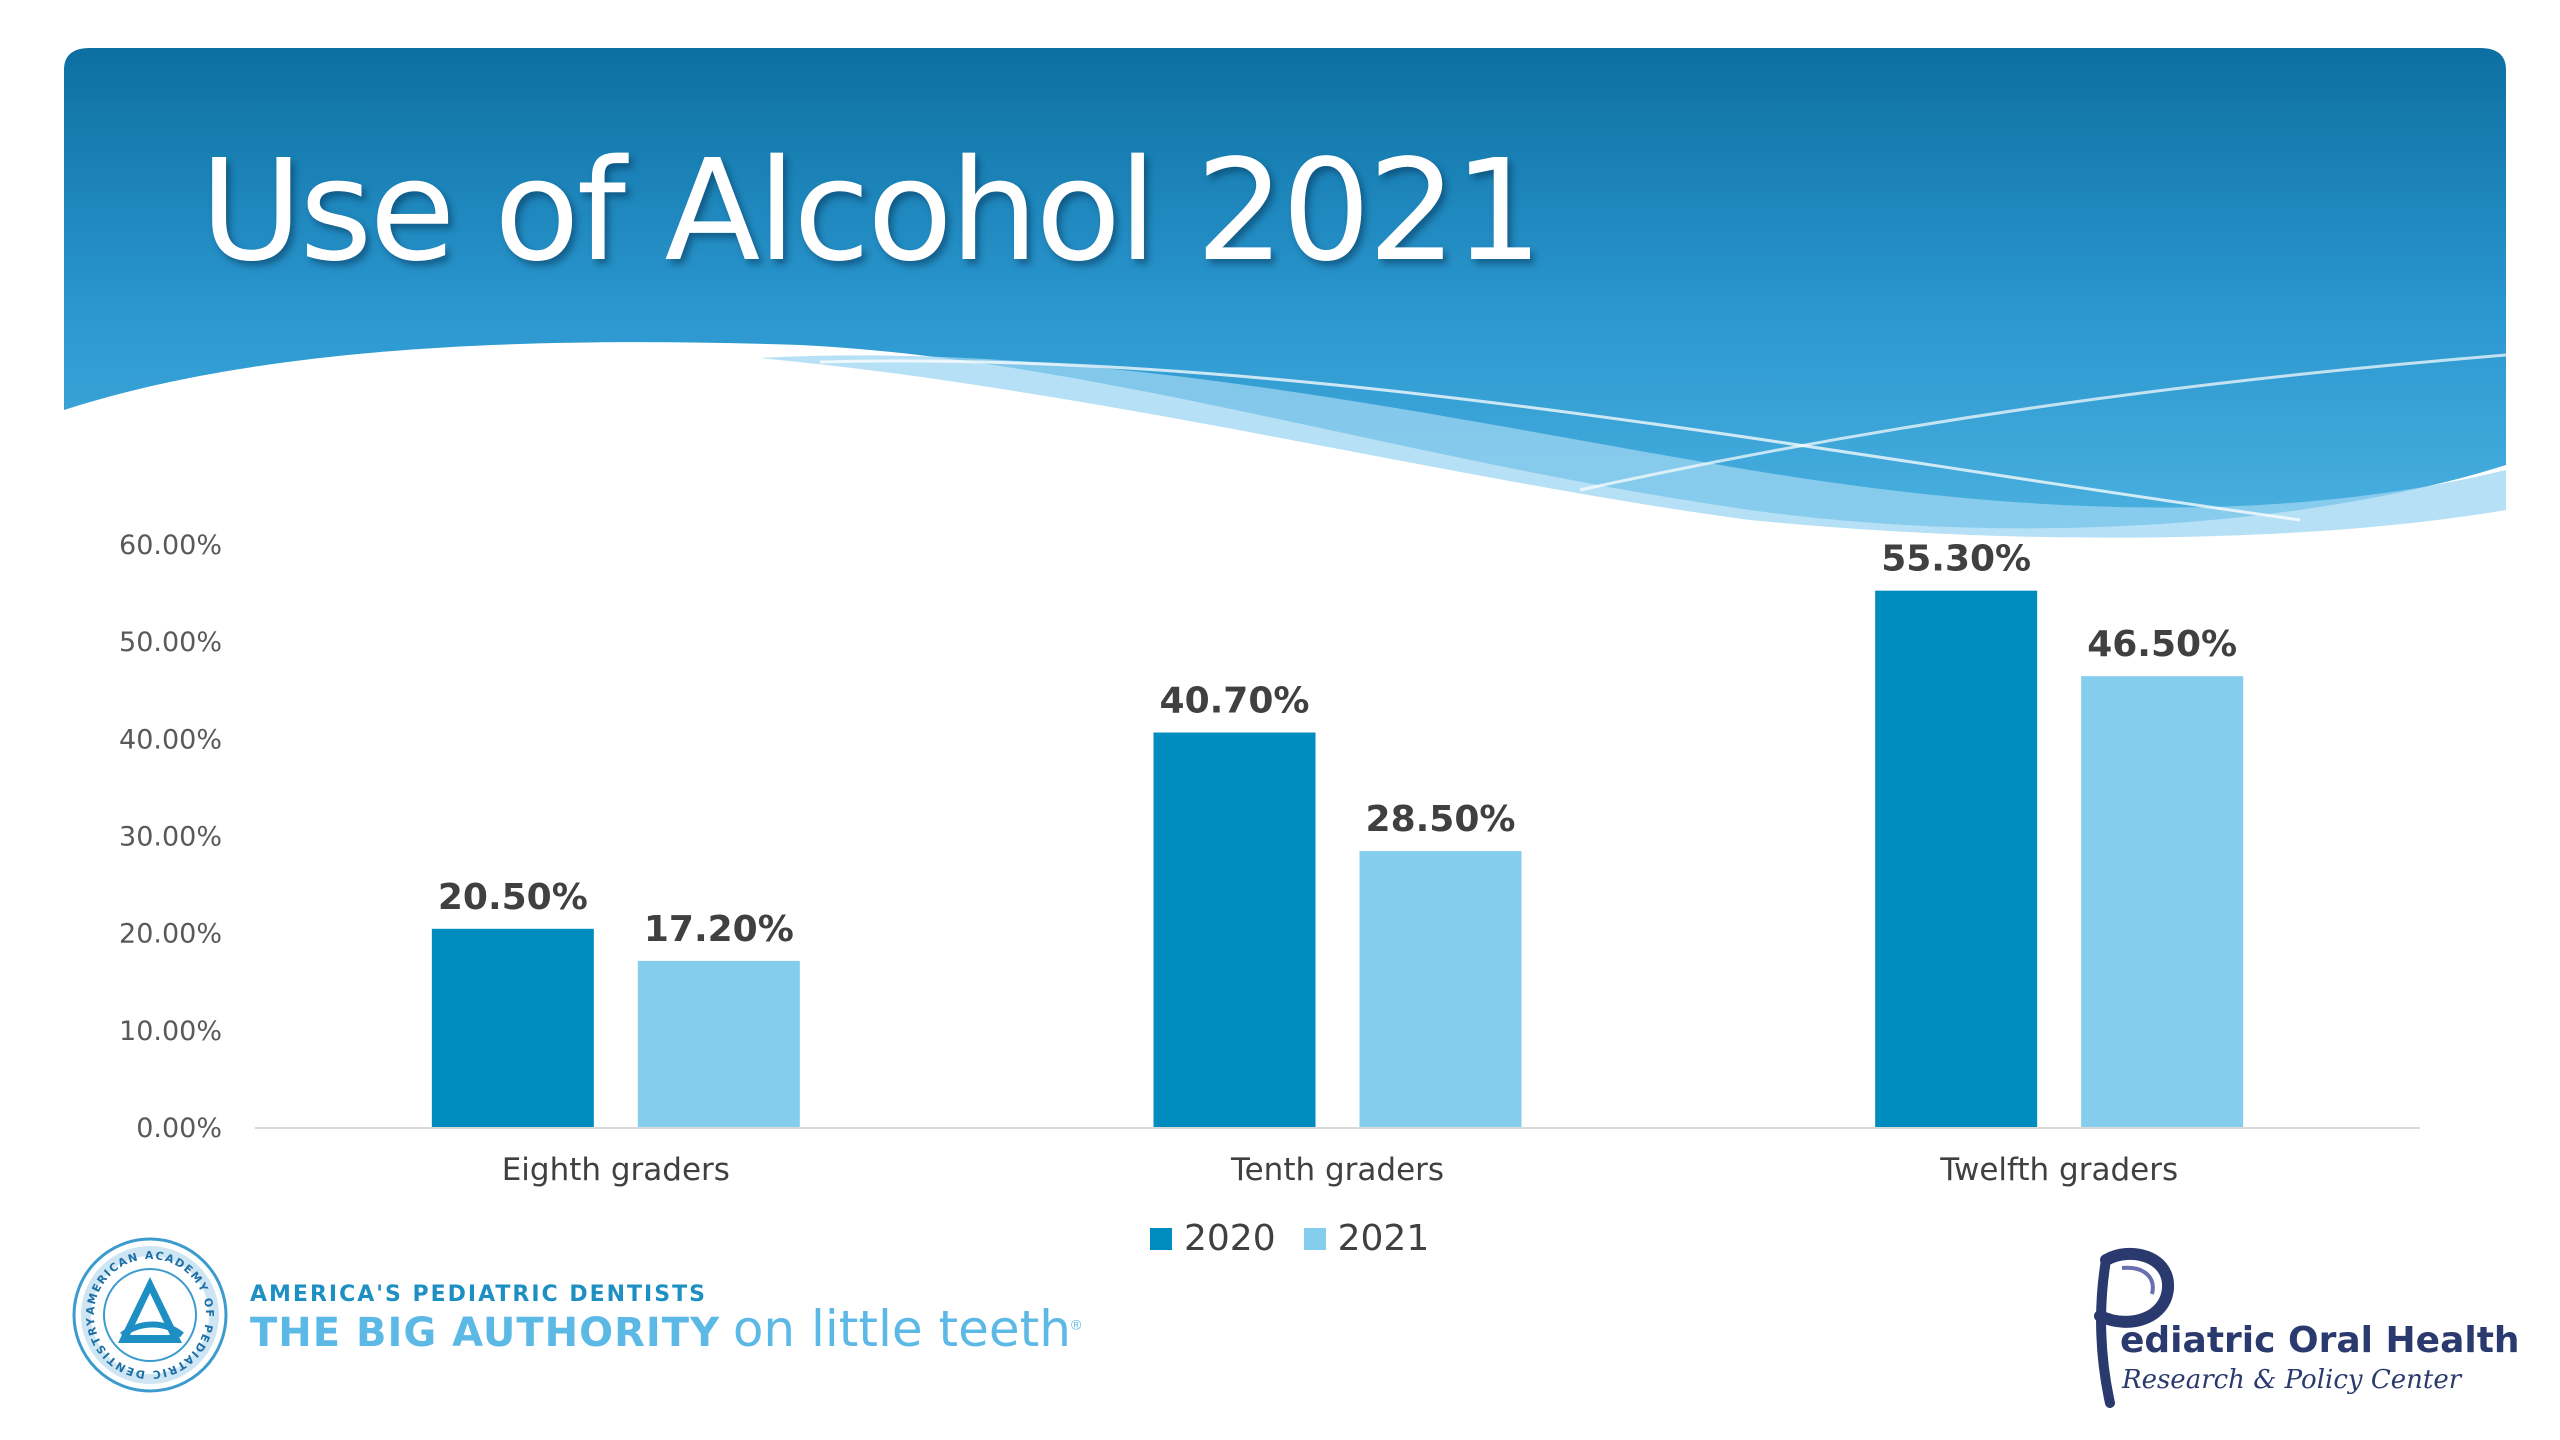 Image resolution: width=2560 pixels, height=1440 pixels. What do you see at coordinates (170, 934) in the screenshot?
I see `y-tick-label: 20.00%` at bounding box center [170, 934].